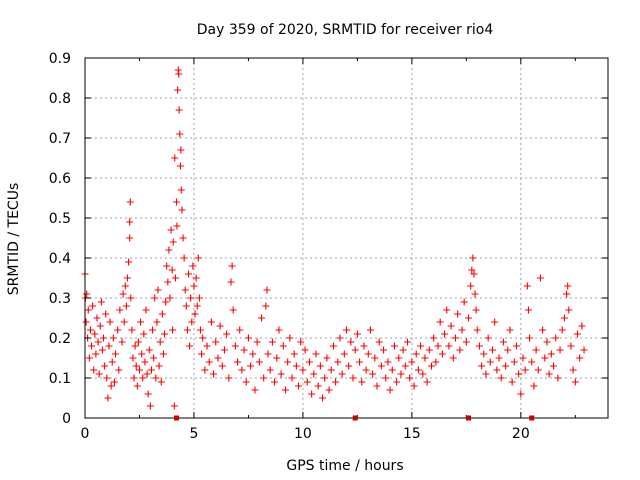 The width and height of the screenshot is (640, 480). I want to click on y-tick-label: 0.1, so click(60, 379).